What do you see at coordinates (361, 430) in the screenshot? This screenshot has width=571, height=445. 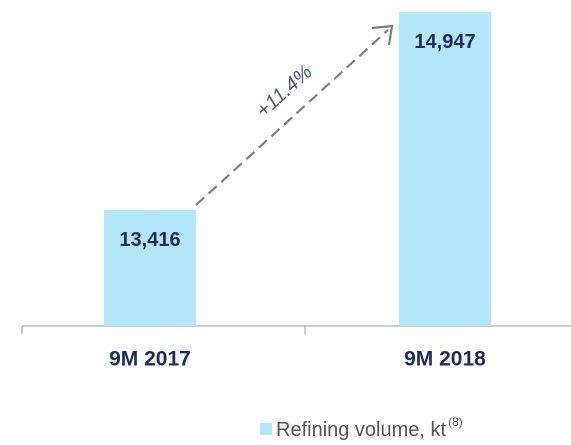 I see `legend-name: Refining volume, kt` at bounding box center [361, 430].